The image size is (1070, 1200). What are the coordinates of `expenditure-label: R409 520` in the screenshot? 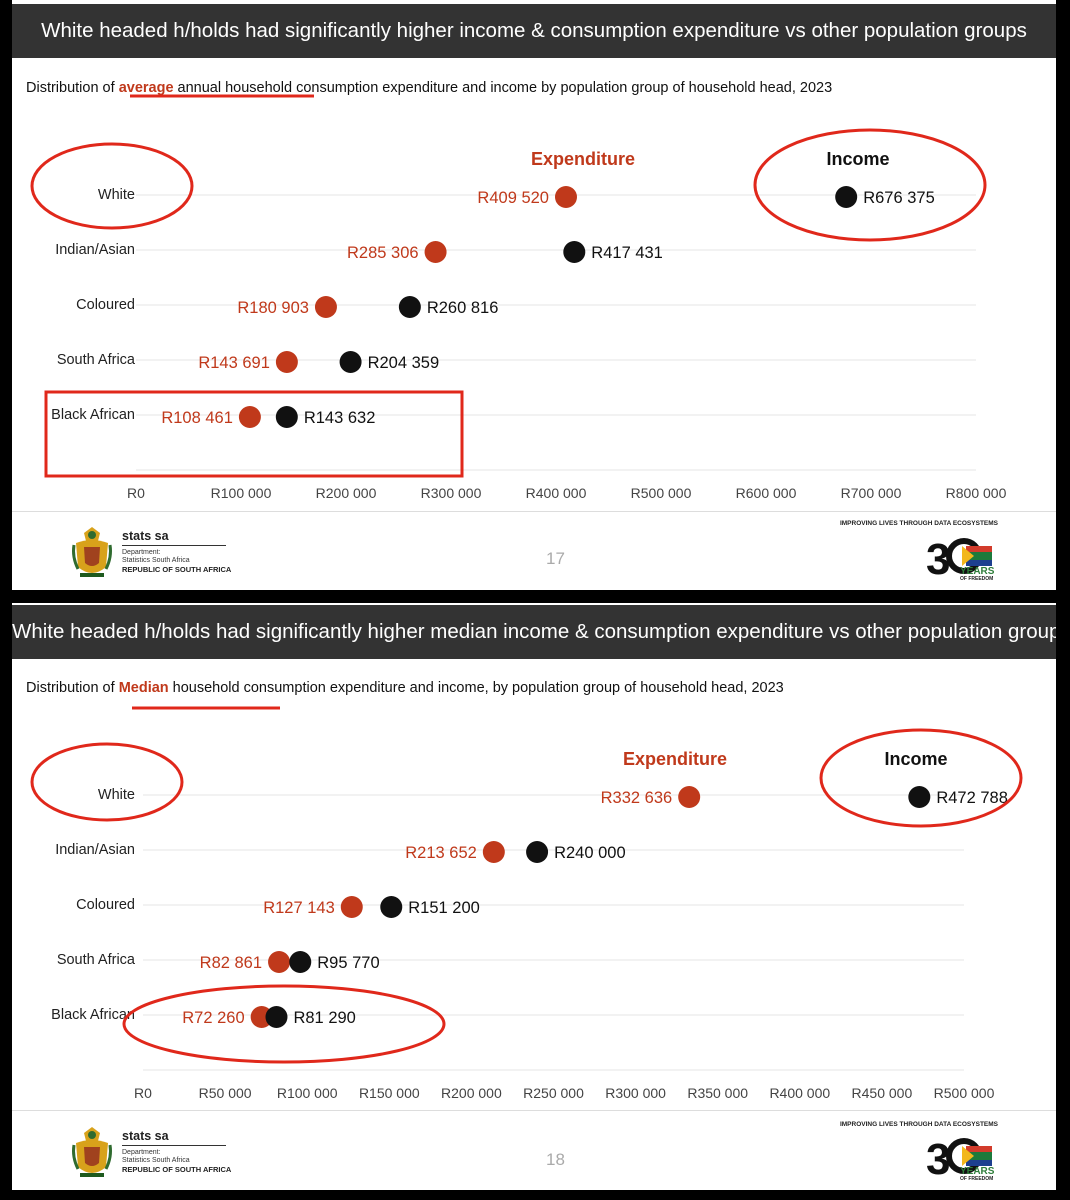 It's located at (513, 198).